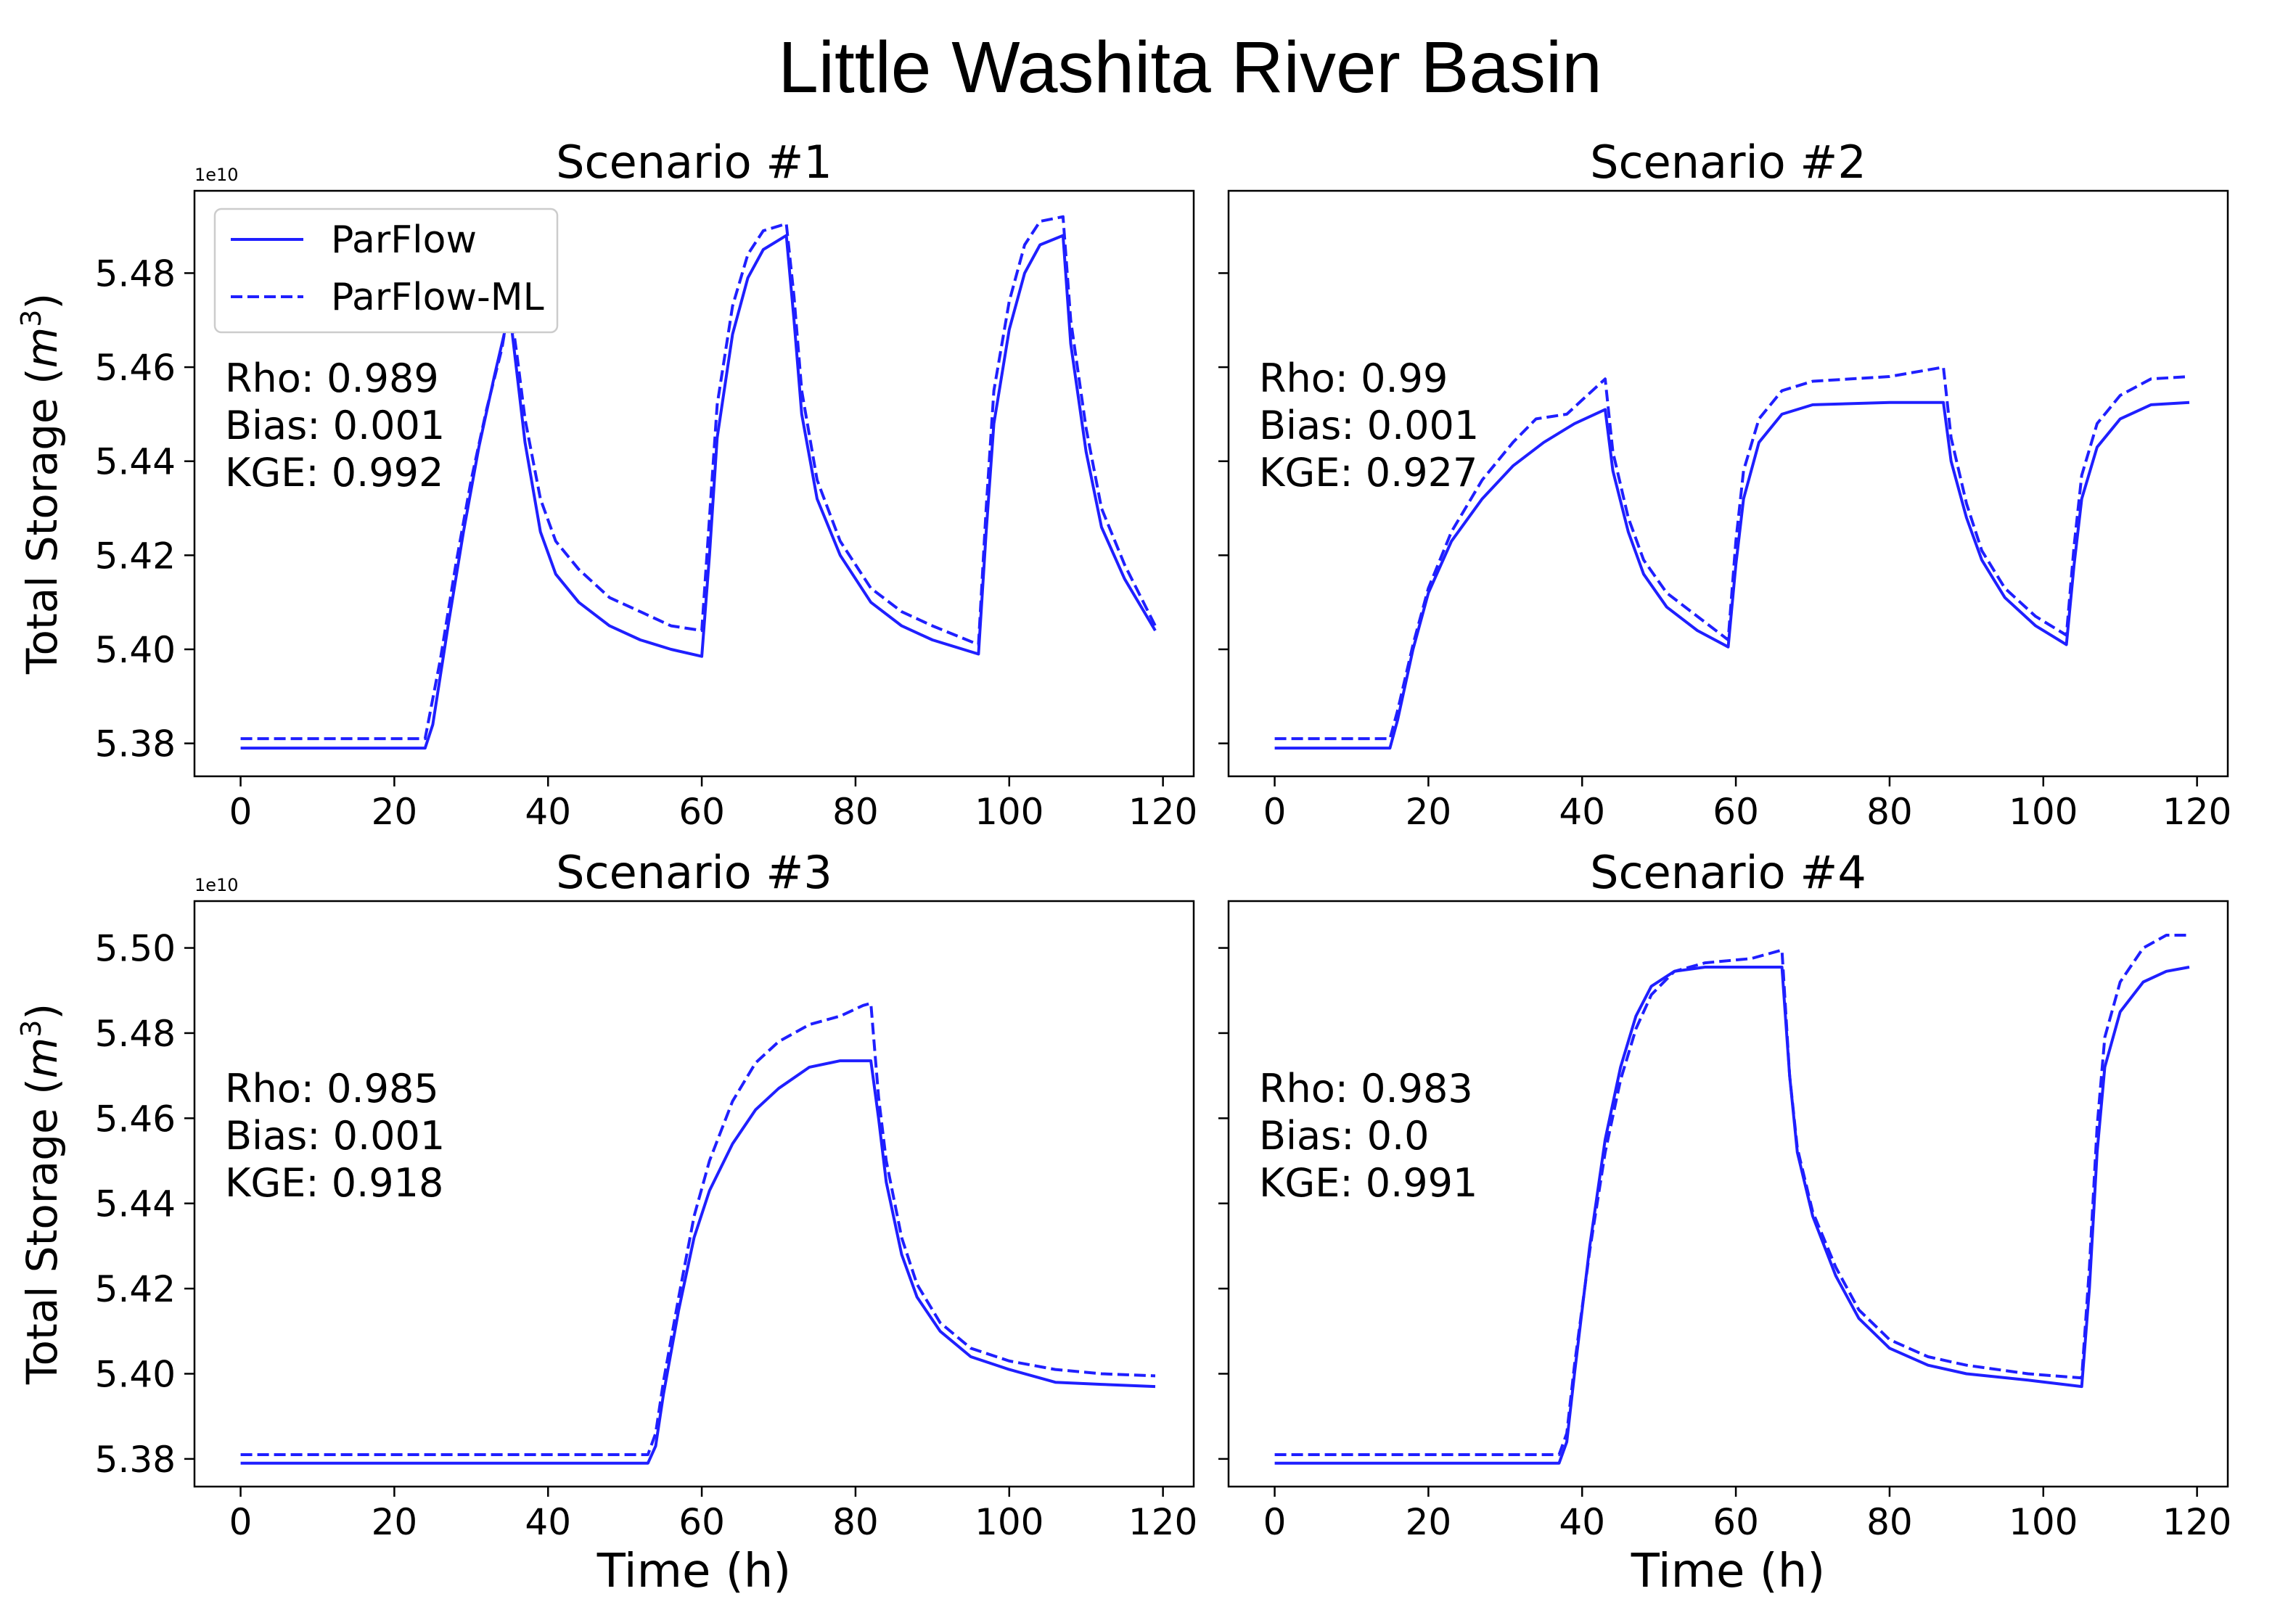  What do you see at coordinates (1353, 379) in the screenshot?
I see `stat-annotation: Rho: 0.99` at bounding box center [1353, 379].